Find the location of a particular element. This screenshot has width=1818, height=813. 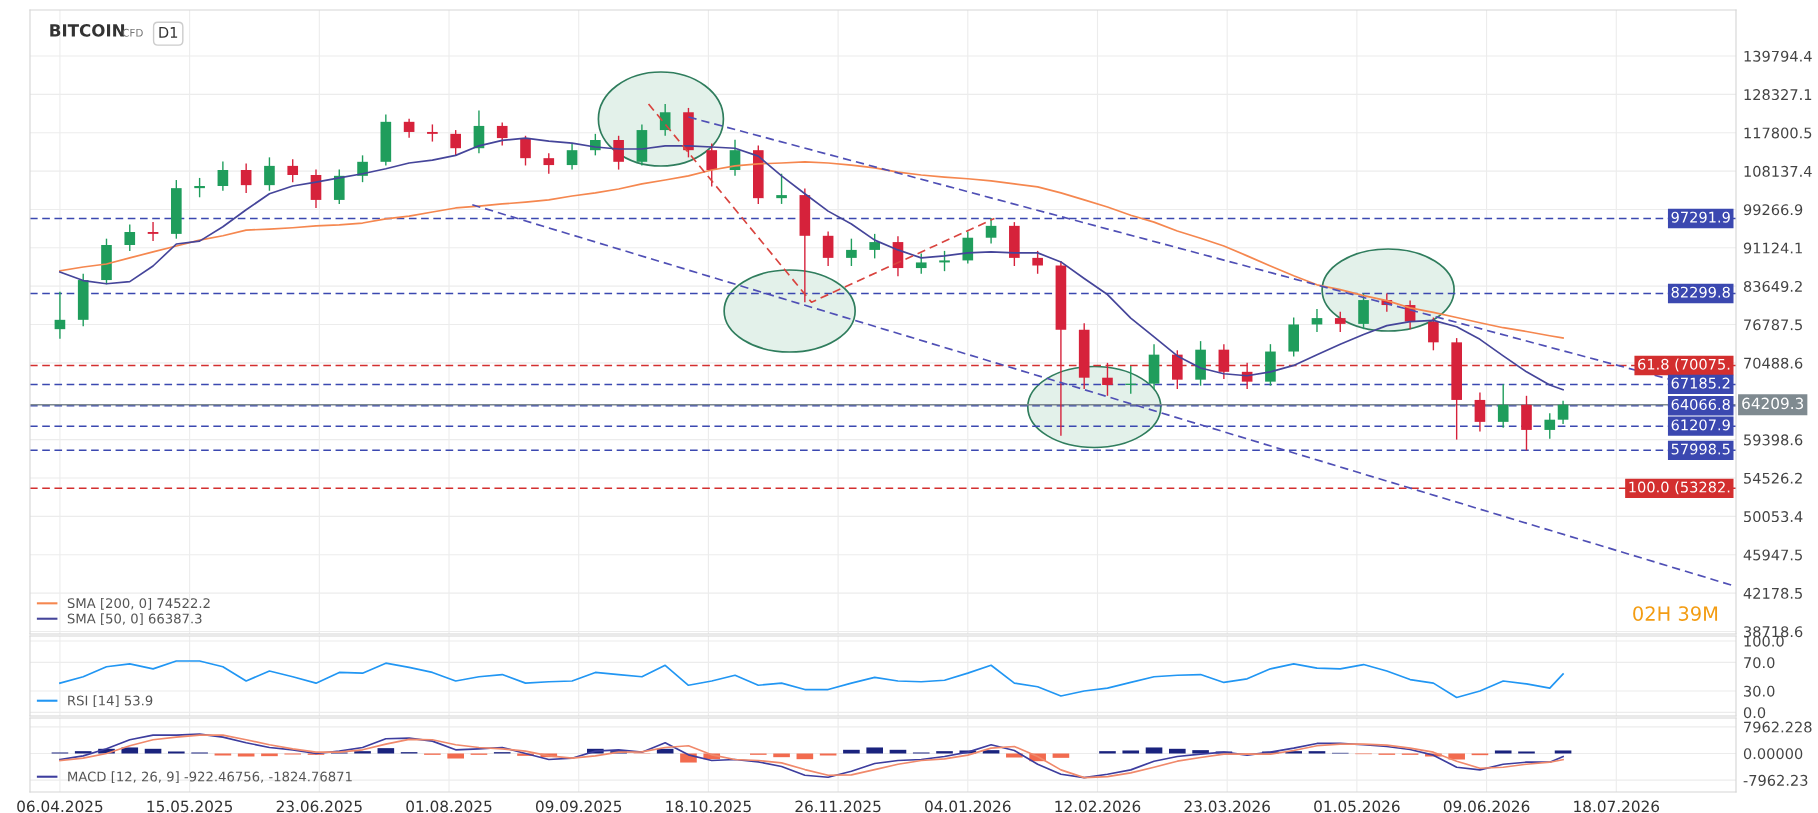

y-tick-label: 108137.4 is located at coordinates (1778, 171).